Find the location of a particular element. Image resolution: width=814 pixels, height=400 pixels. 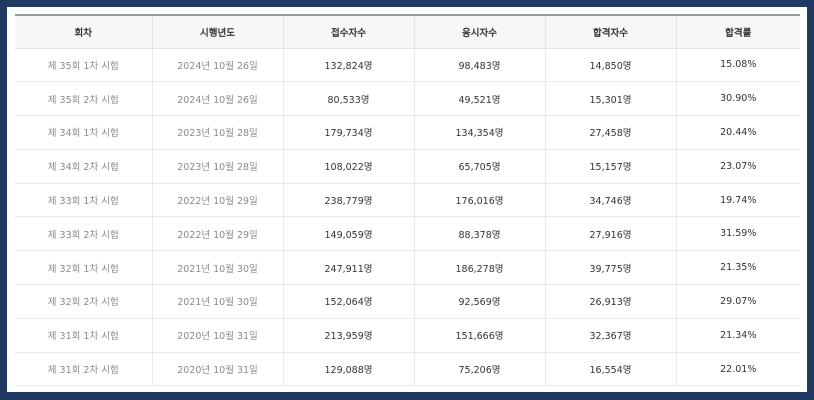

pass-rate-cell: 23.07% is located at coordinates (738, 166).